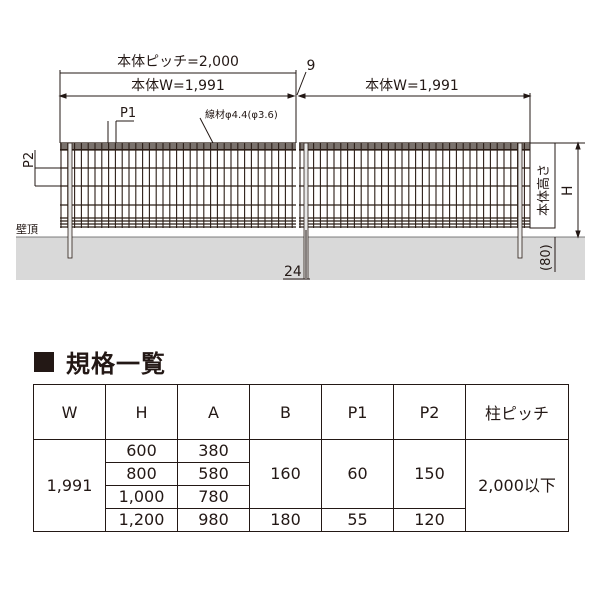 The height and width of the screenshot is (600, 600). What do you see at coordinates (357, 412) in the screenshot?
I see `header-p1: P1` at bounding box center [357, 412].